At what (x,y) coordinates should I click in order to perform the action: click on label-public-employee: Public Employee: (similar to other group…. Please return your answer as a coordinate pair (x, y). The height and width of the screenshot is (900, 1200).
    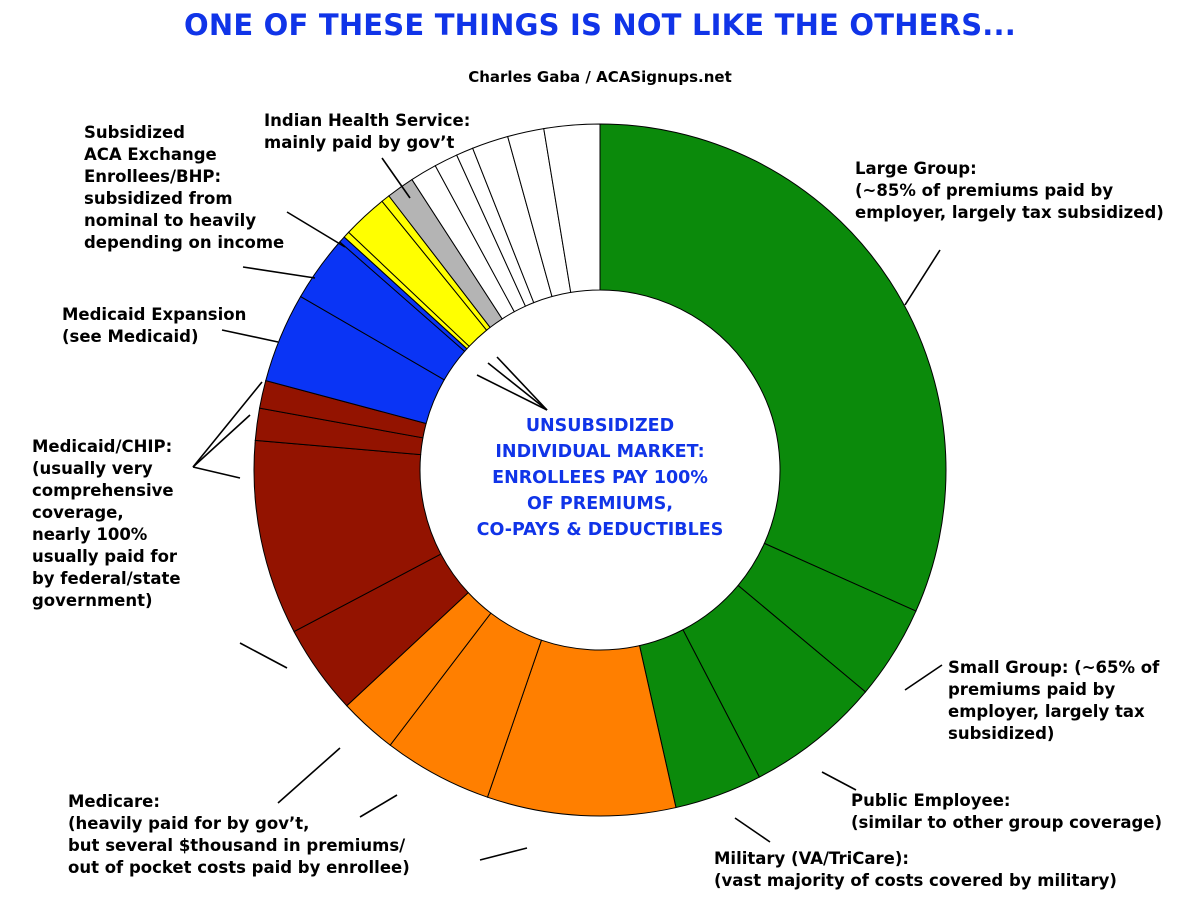
    Looking at the image, I should click on (1007, 811).